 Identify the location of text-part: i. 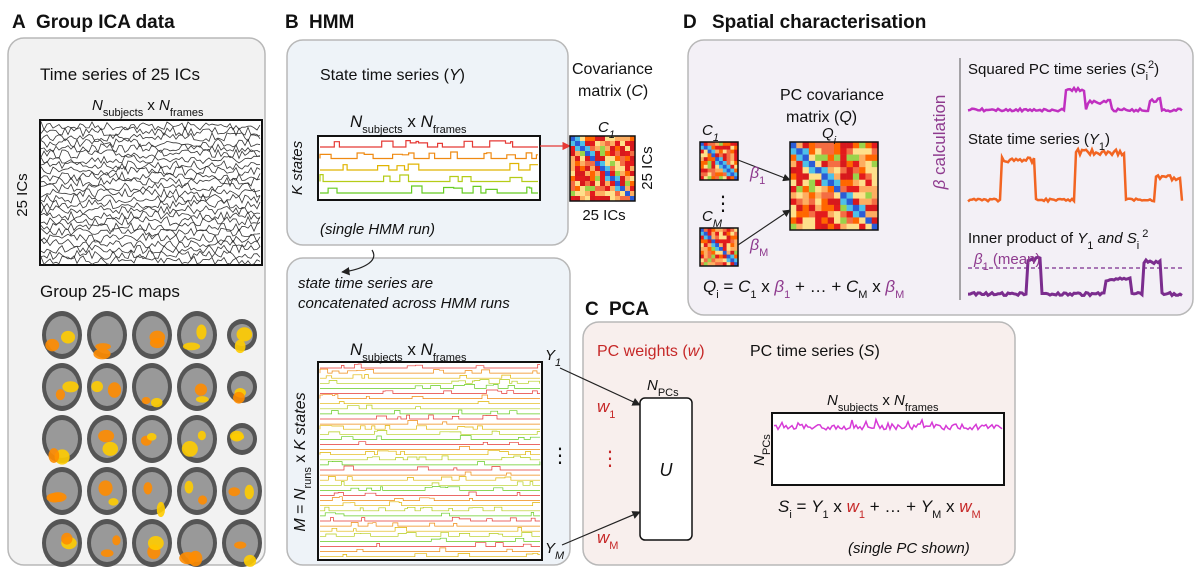
(1147, 77).